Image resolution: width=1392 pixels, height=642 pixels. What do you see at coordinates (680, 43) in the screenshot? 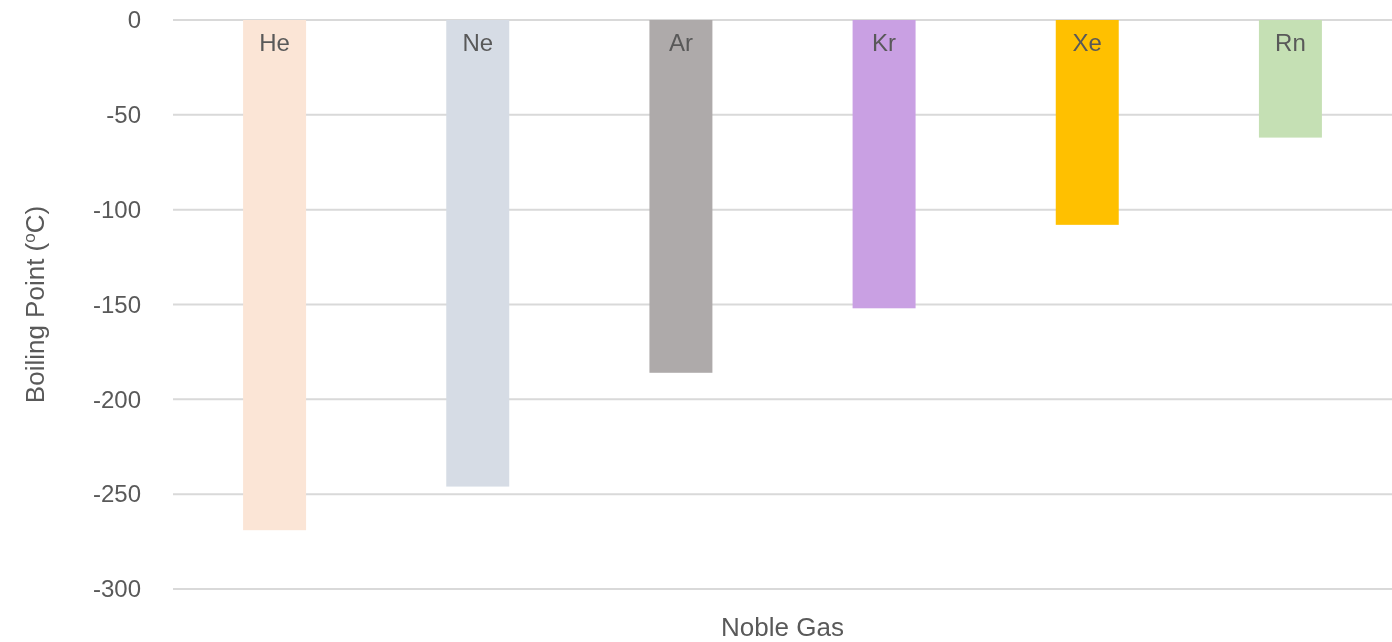
I see `x-tick-label: Ar` at bounding box center [680, 43].